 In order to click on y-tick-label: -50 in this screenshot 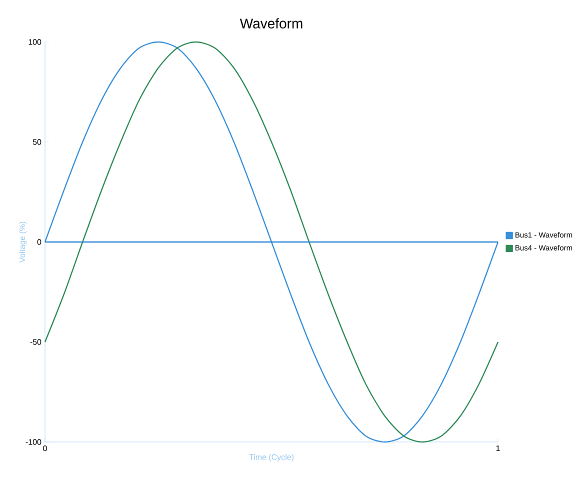, I will do `click(36, 342)`.